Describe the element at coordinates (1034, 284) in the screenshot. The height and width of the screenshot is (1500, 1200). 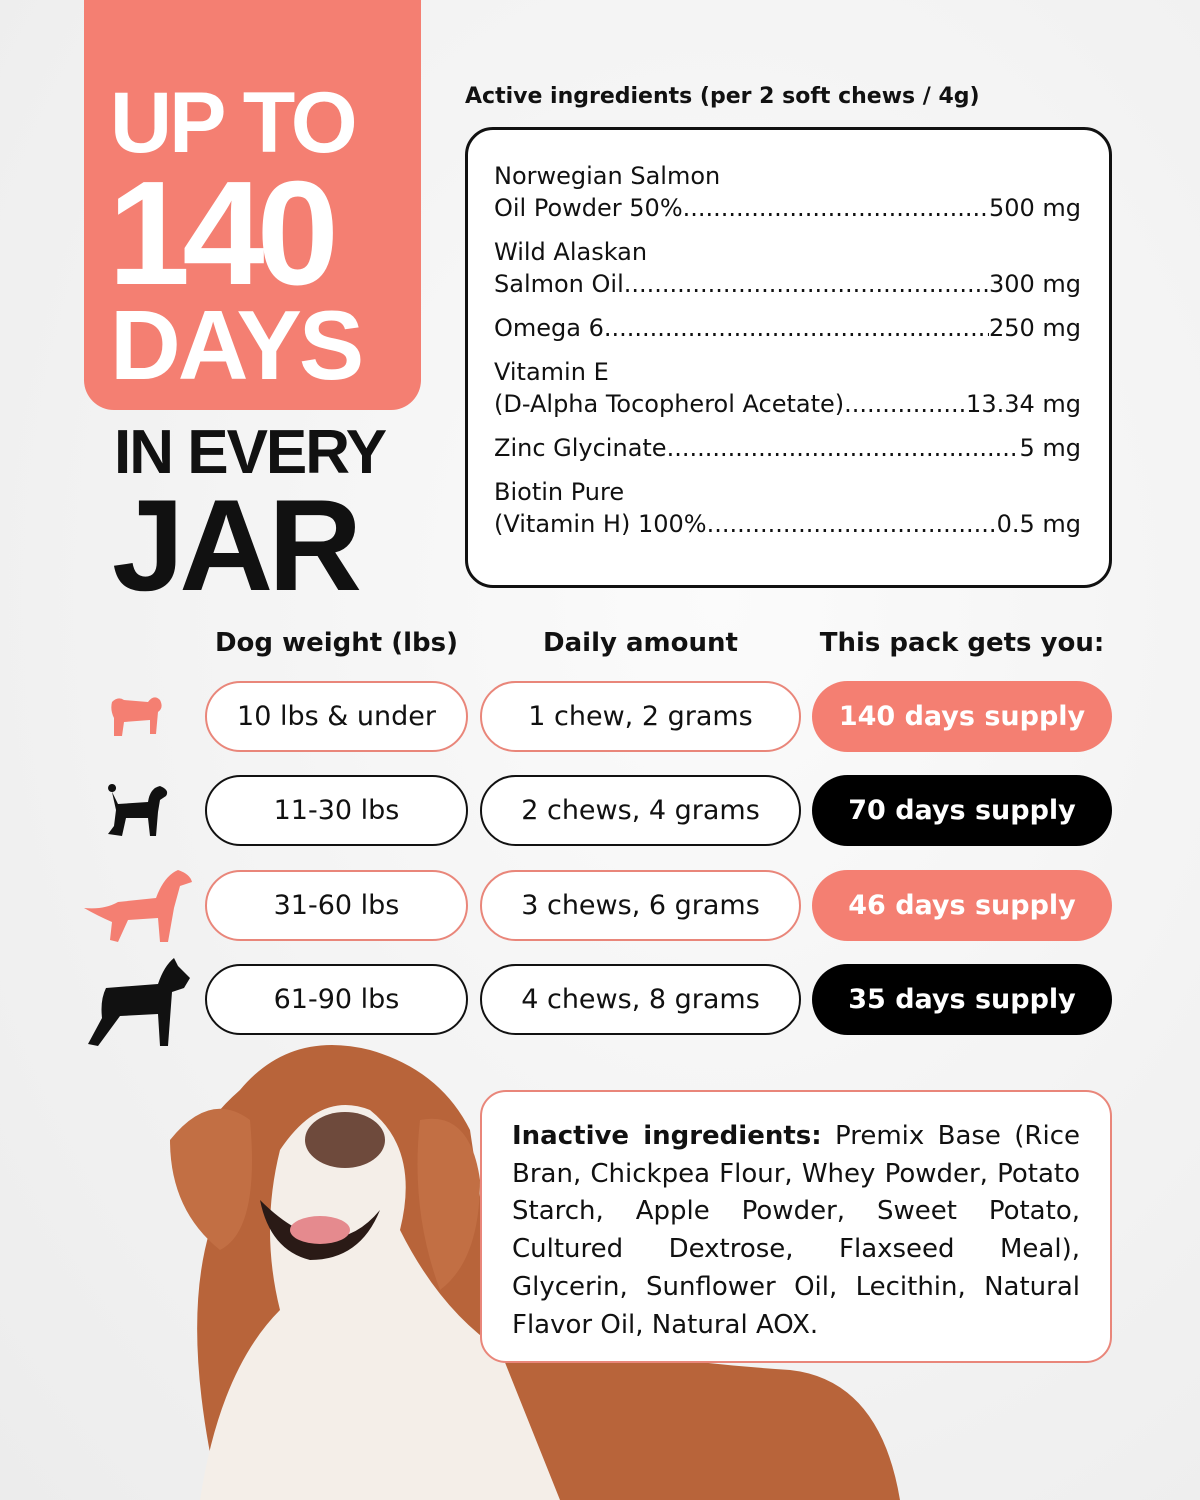
I see `ingredient-amount: 300 mg` at that location.